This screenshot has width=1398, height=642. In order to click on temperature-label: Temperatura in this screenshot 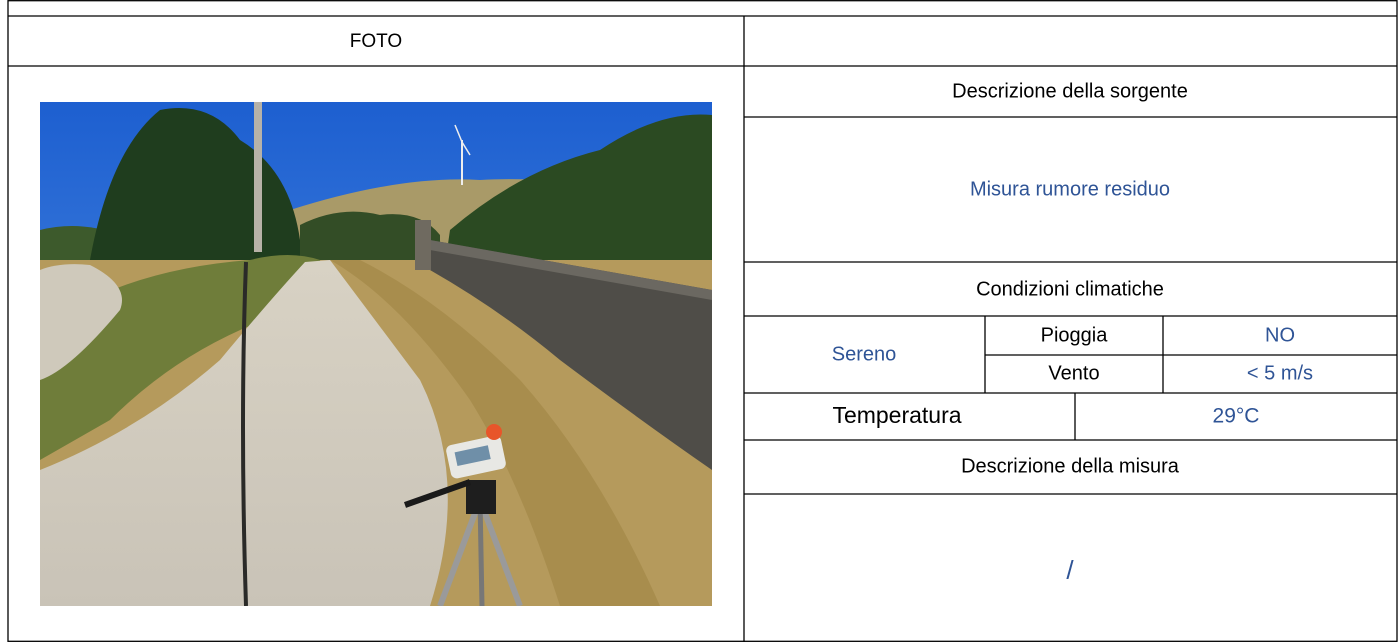, I will do `click(896, 415)`.